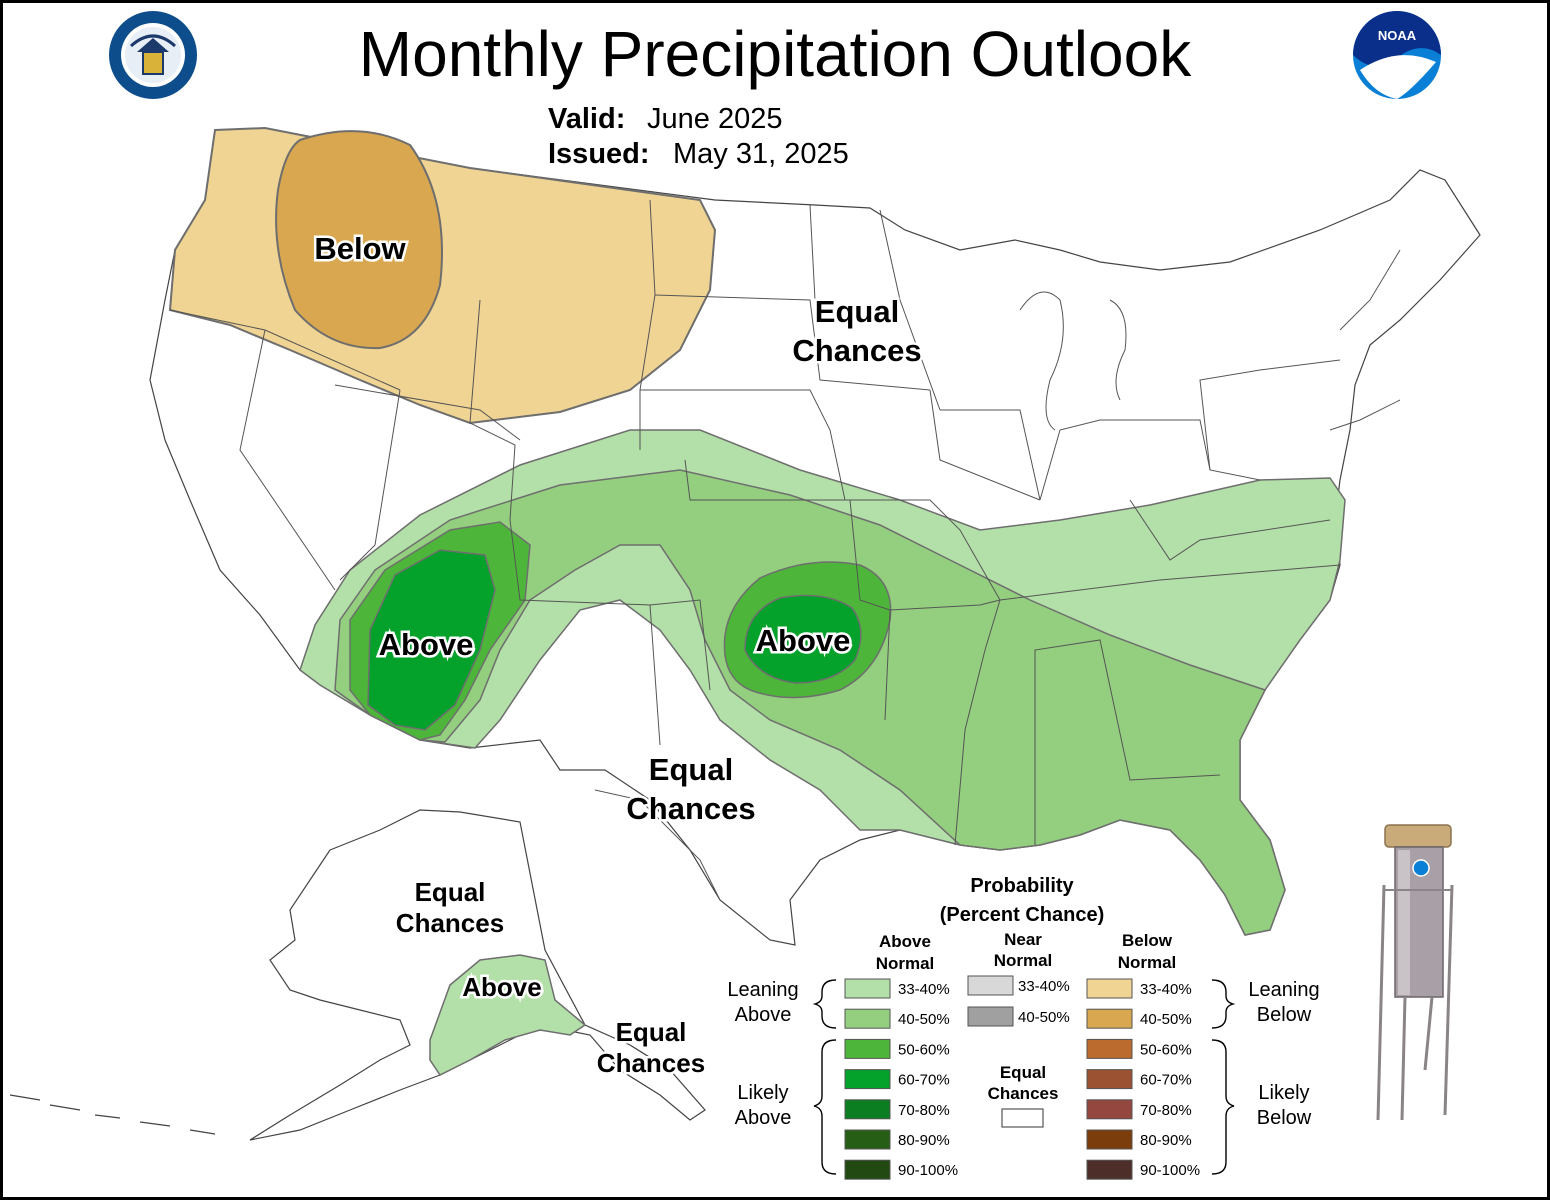 Image resolution: width=1550 pixels, height=1200 pixels. What do you see at coordinates (1166, 989) in the screenshot?
I see `below-label-0: 33-40%` at bounding box center [1166, 989].